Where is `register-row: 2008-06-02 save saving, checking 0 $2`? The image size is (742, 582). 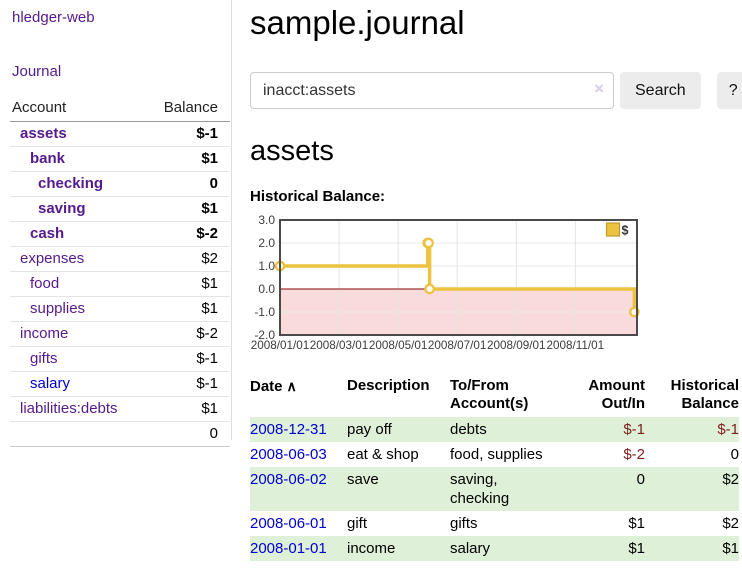
register-row: 2008-06-02 save saving, checking 0 $2 is located at coordinates (494, 489).